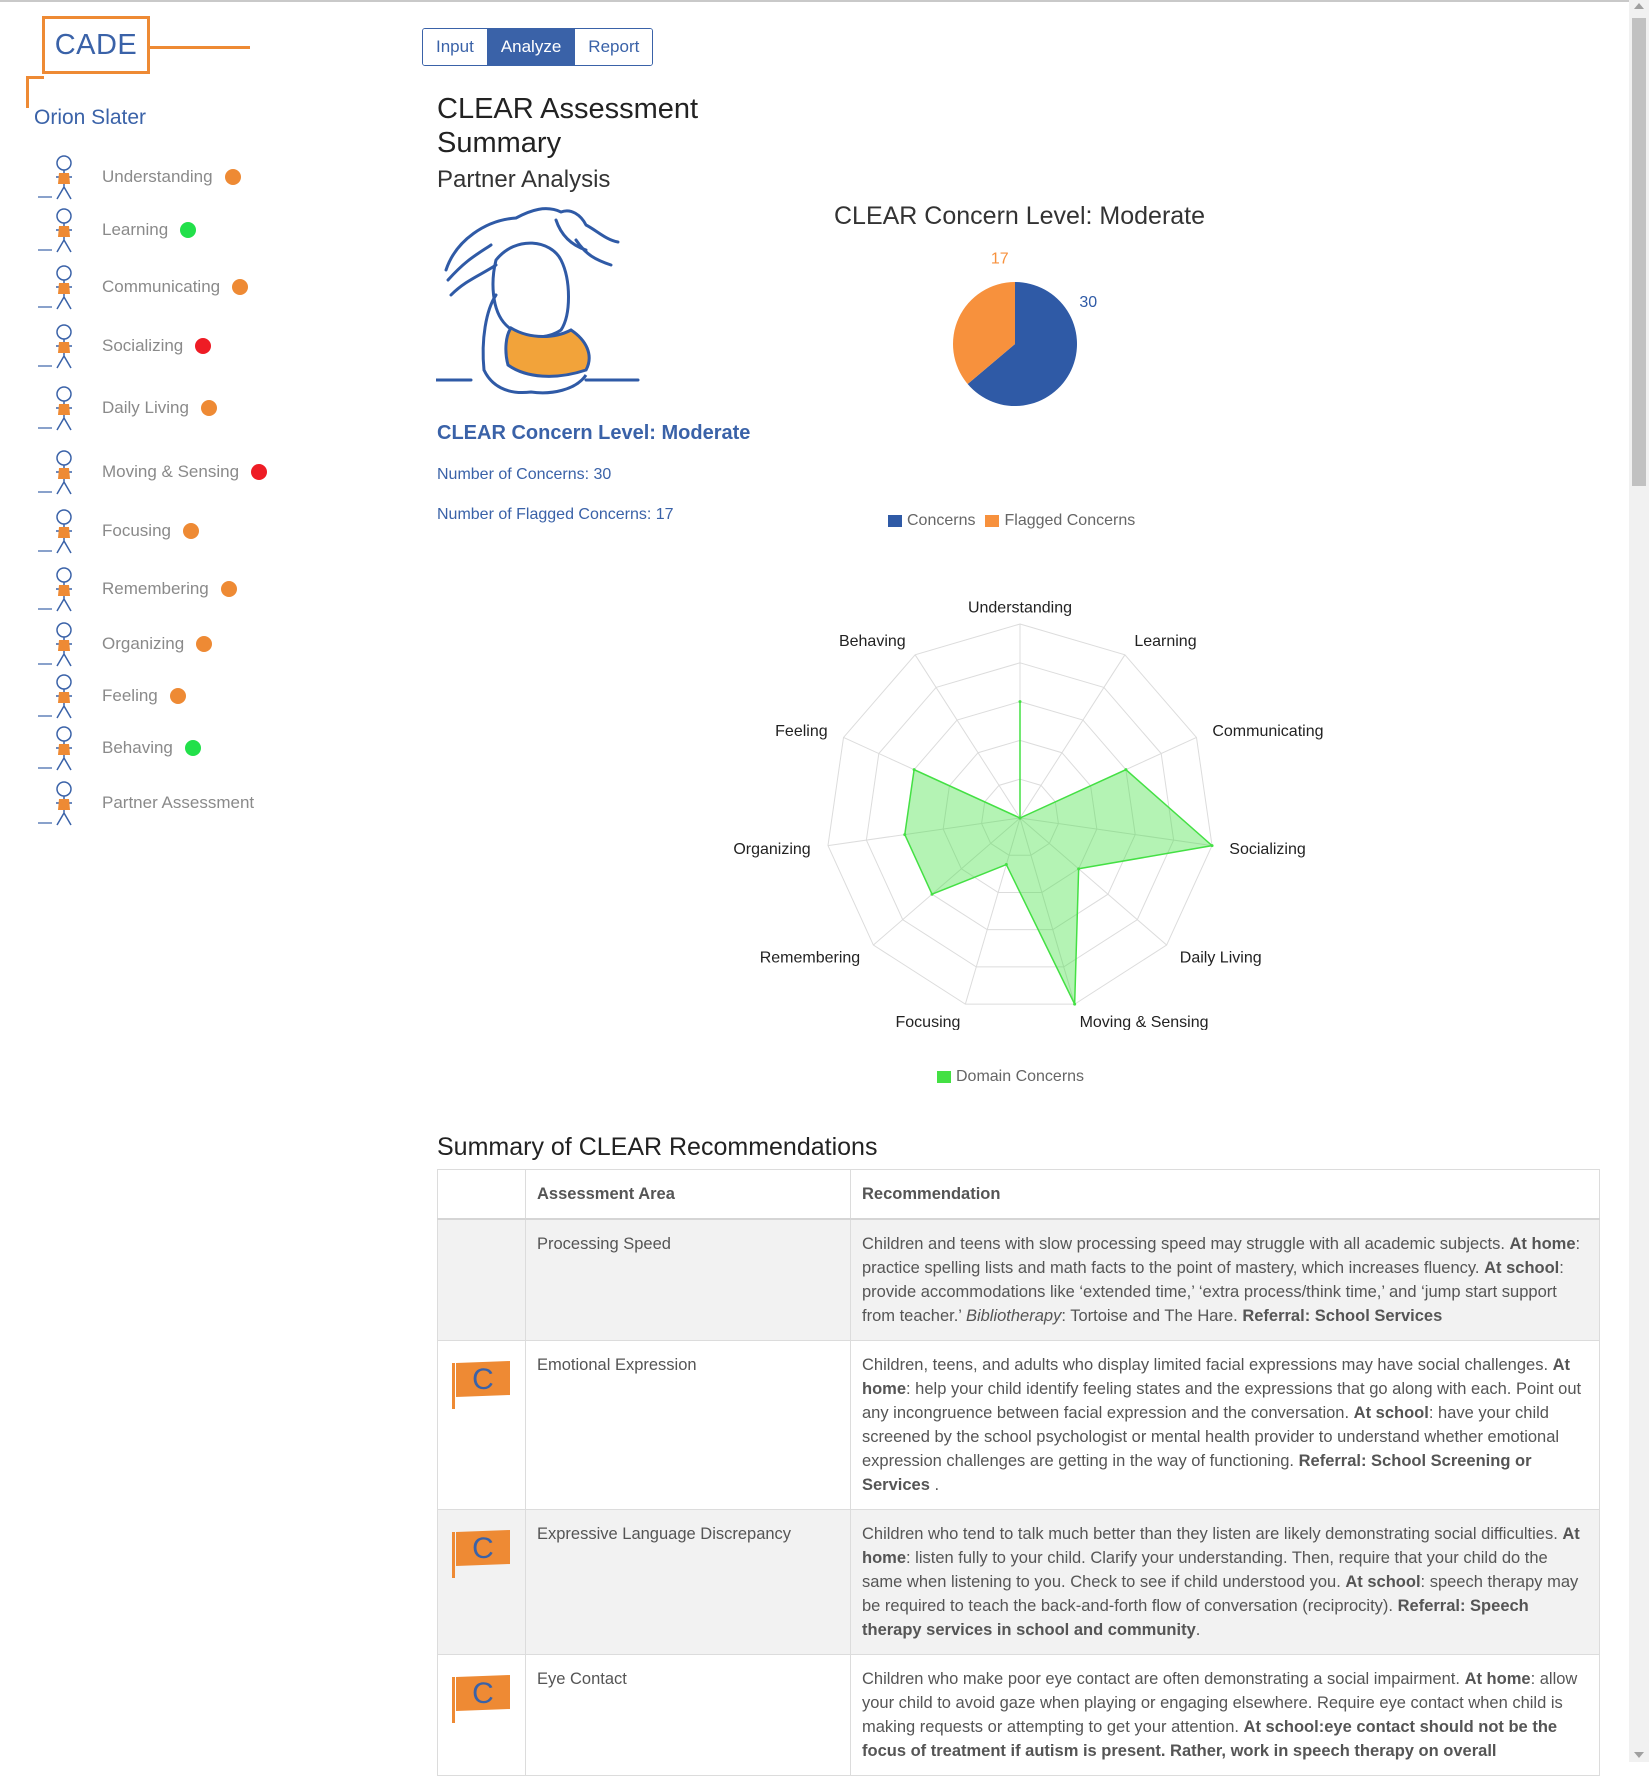  I want to click on recommendation-header: Recommendation, so click(1225, 1194).